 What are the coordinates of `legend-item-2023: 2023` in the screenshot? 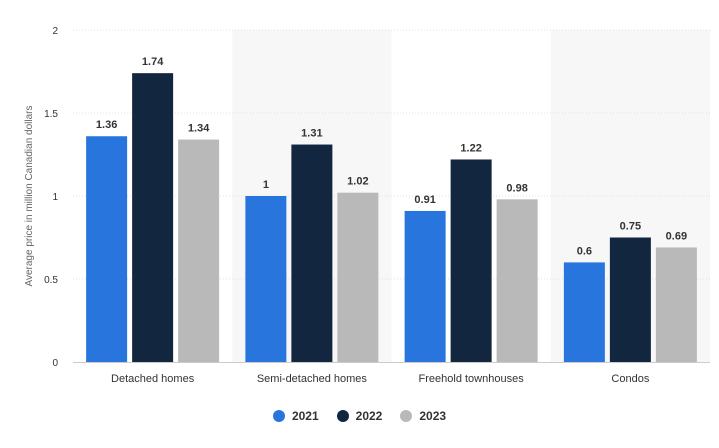 It's located at (423, 416).